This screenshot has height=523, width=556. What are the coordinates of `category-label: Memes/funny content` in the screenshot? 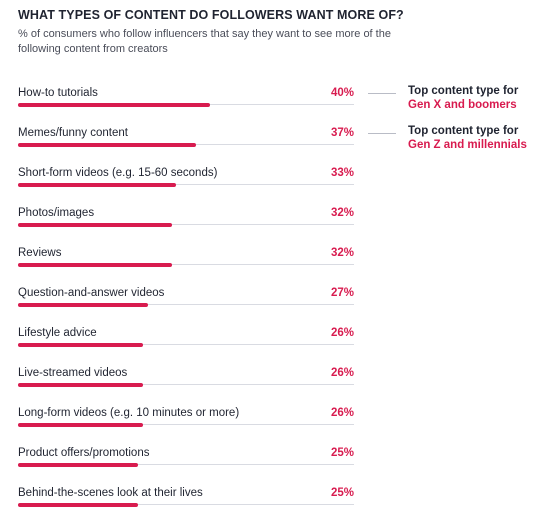 It's located at (73, 133).